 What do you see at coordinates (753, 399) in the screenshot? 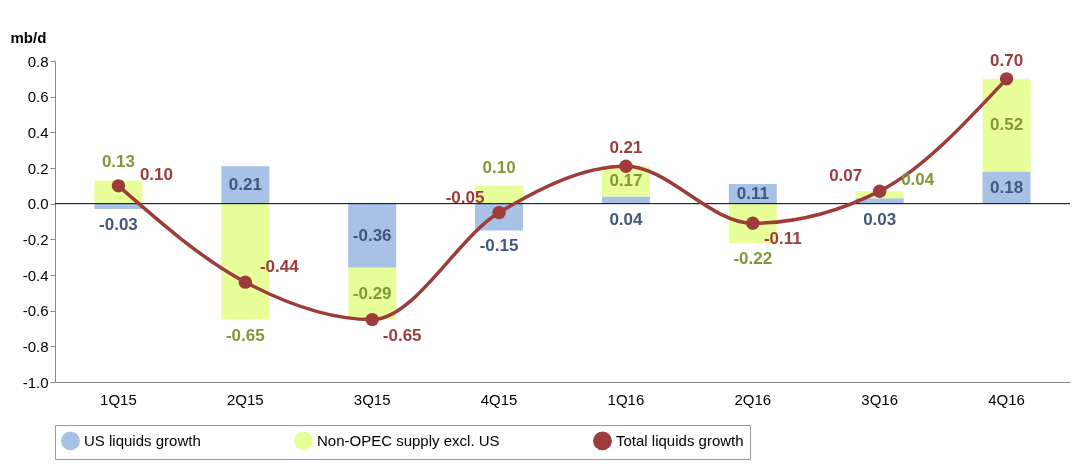
I see `x-tick-label: 2Q16` at bounding box center [753, 399].